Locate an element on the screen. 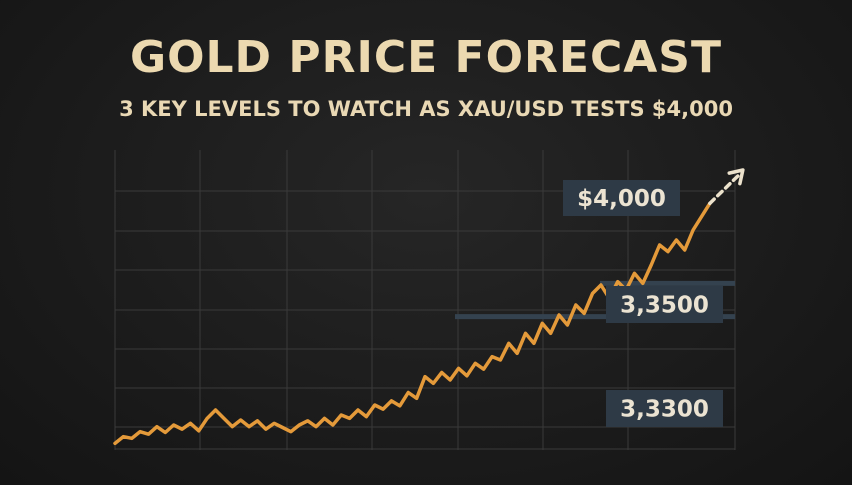 The image size is (852, 485). level-label-3-3500-box is located at coordinates (664, 304).